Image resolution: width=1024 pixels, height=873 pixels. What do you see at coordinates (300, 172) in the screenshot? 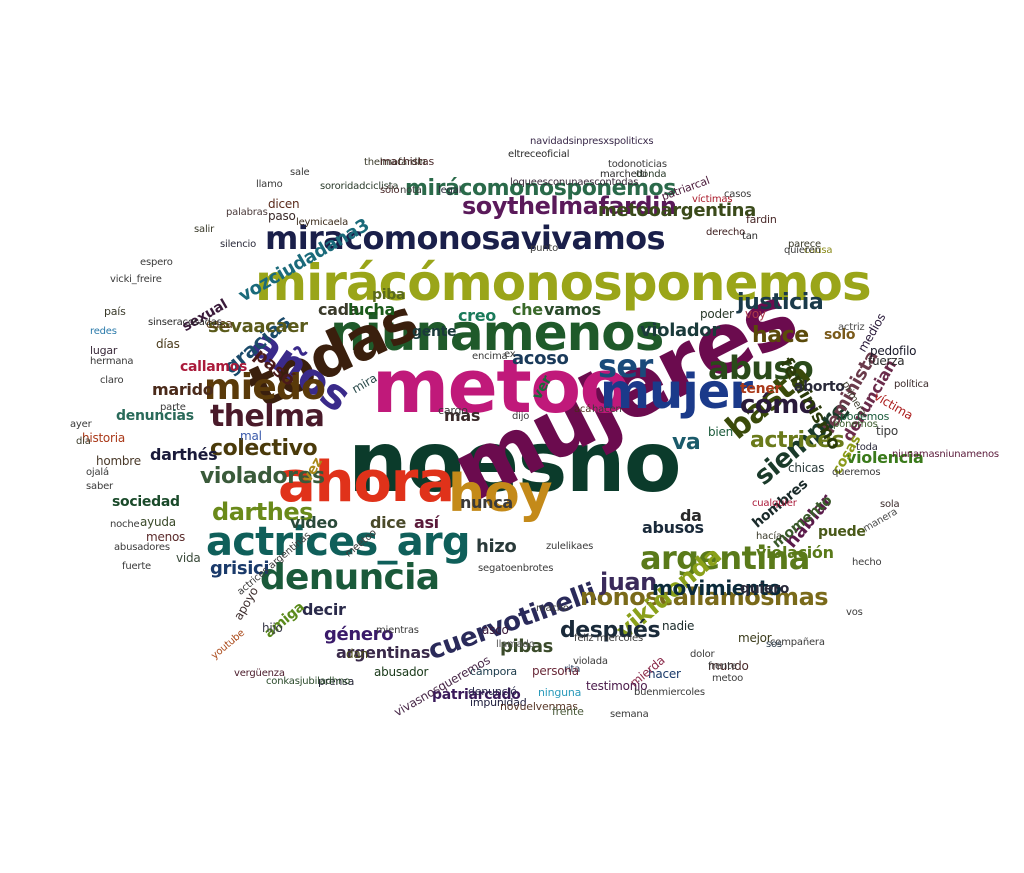
I see `cloud-word: sale` at bounding box center [300, 172].